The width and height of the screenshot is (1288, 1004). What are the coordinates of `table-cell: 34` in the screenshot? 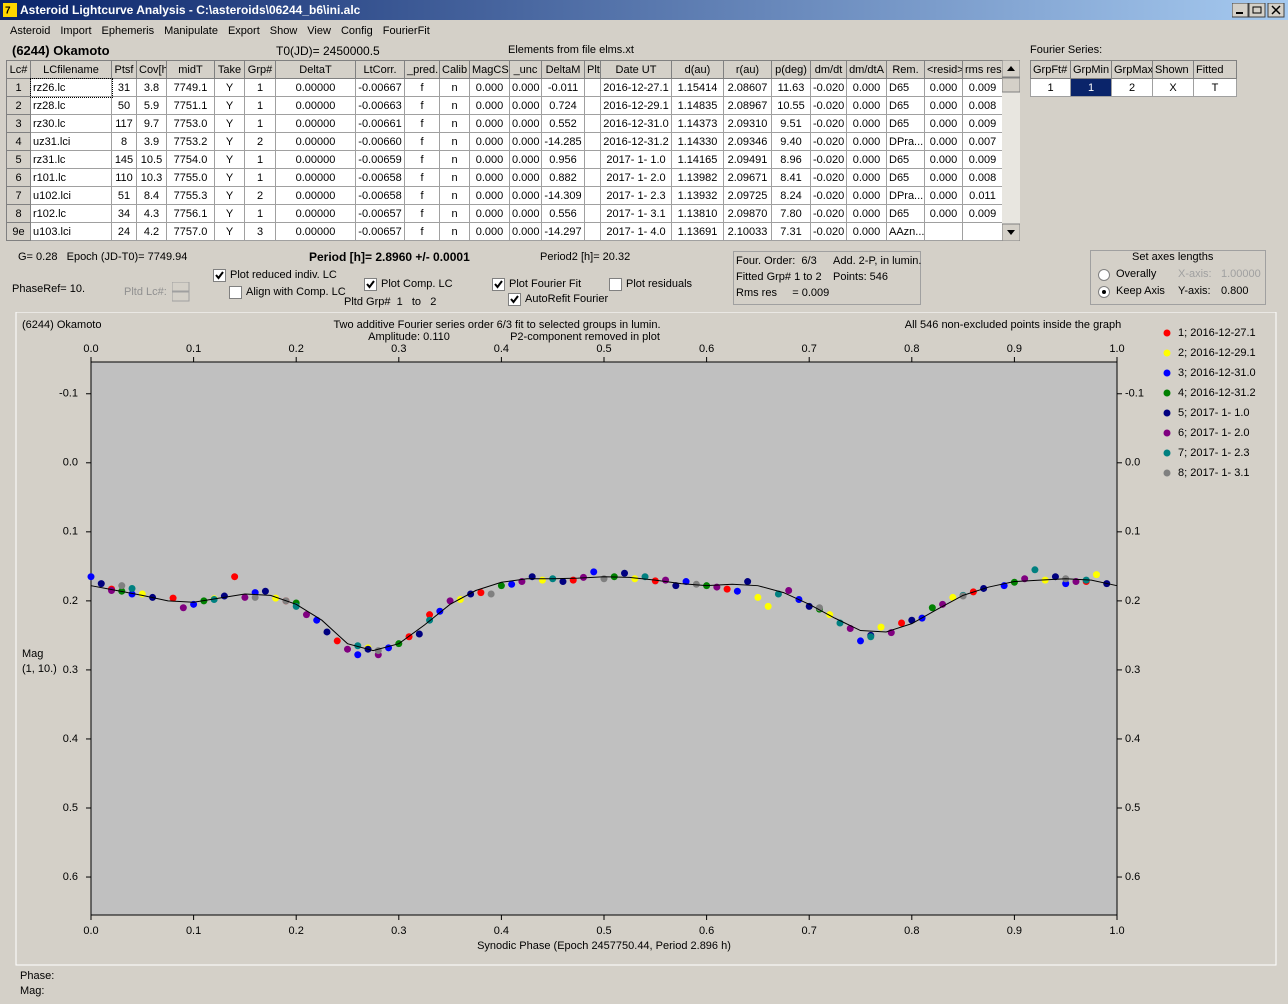 It's located at (124, 213).